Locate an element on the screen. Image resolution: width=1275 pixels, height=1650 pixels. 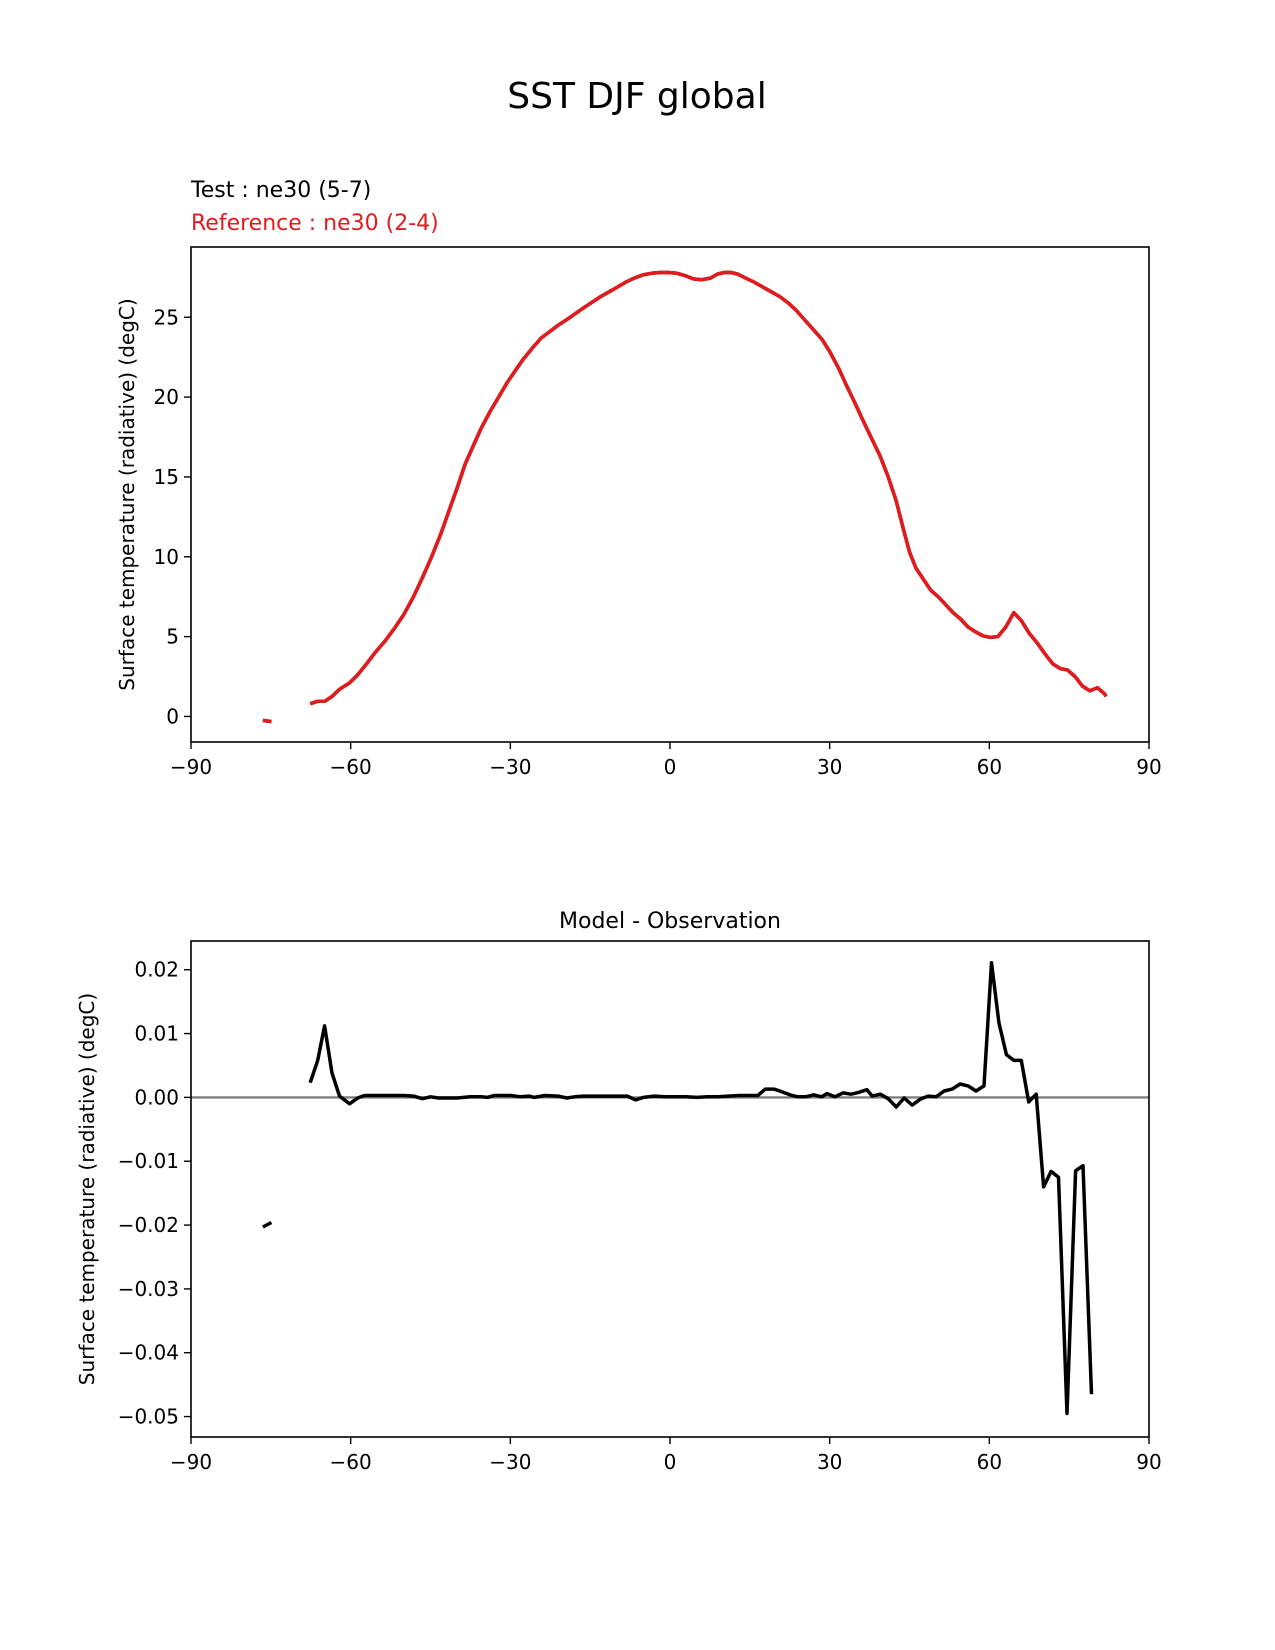
top-xtick-label: 90 is located at coordinates (1148, 767).